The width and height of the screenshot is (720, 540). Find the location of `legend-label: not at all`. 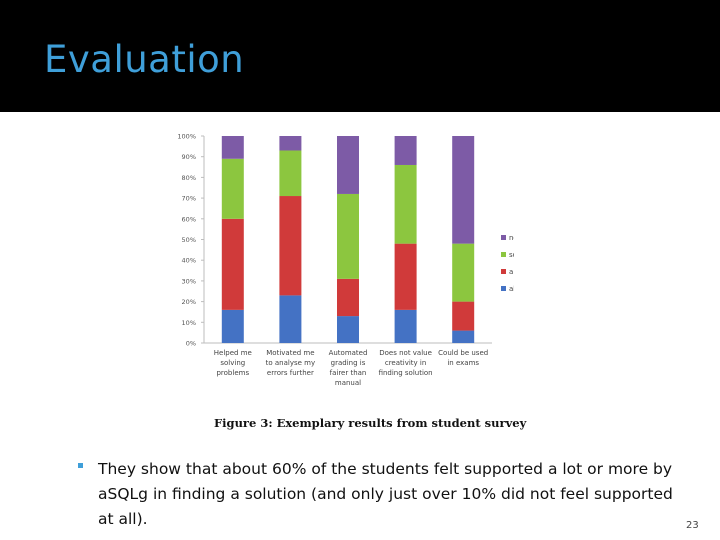

legend-label: not at all is located at coordinates (511, 238).